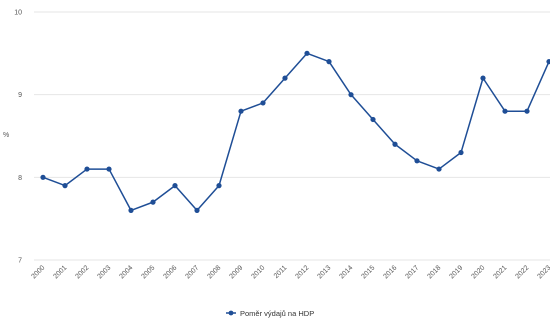  Describe the element at coordinates (104, 272) in the screenshot. I see `x-tick-label: 2003` at that location.